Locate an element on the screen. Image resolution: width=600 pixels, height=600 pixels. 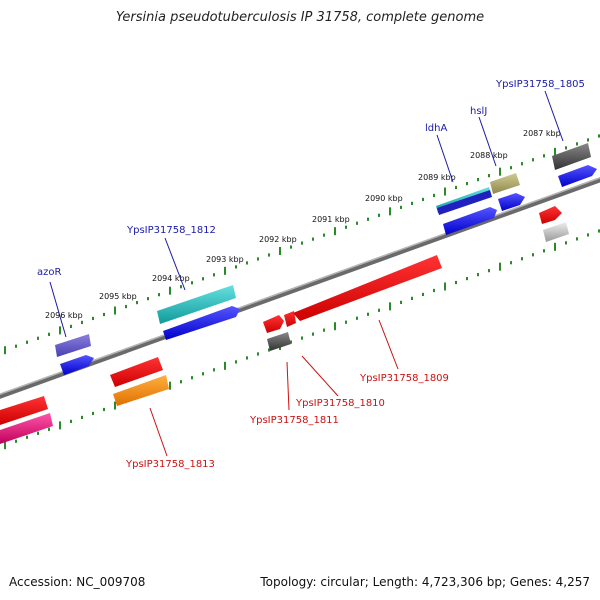
kbp-label: 2089 kbp is located at coordinates (437, 177).